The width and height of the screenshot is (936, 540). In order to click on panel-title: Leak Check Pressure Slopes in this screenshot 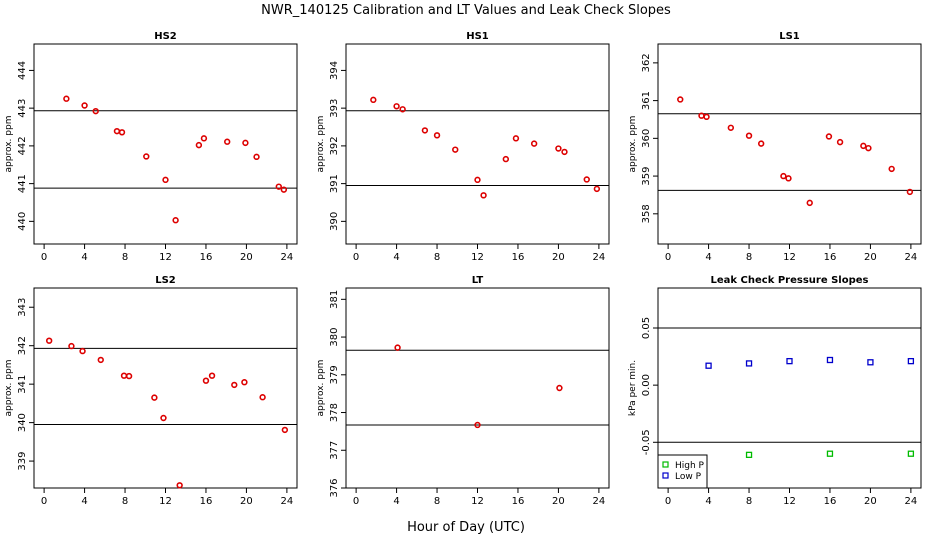, I will do `click(790, 280)`.